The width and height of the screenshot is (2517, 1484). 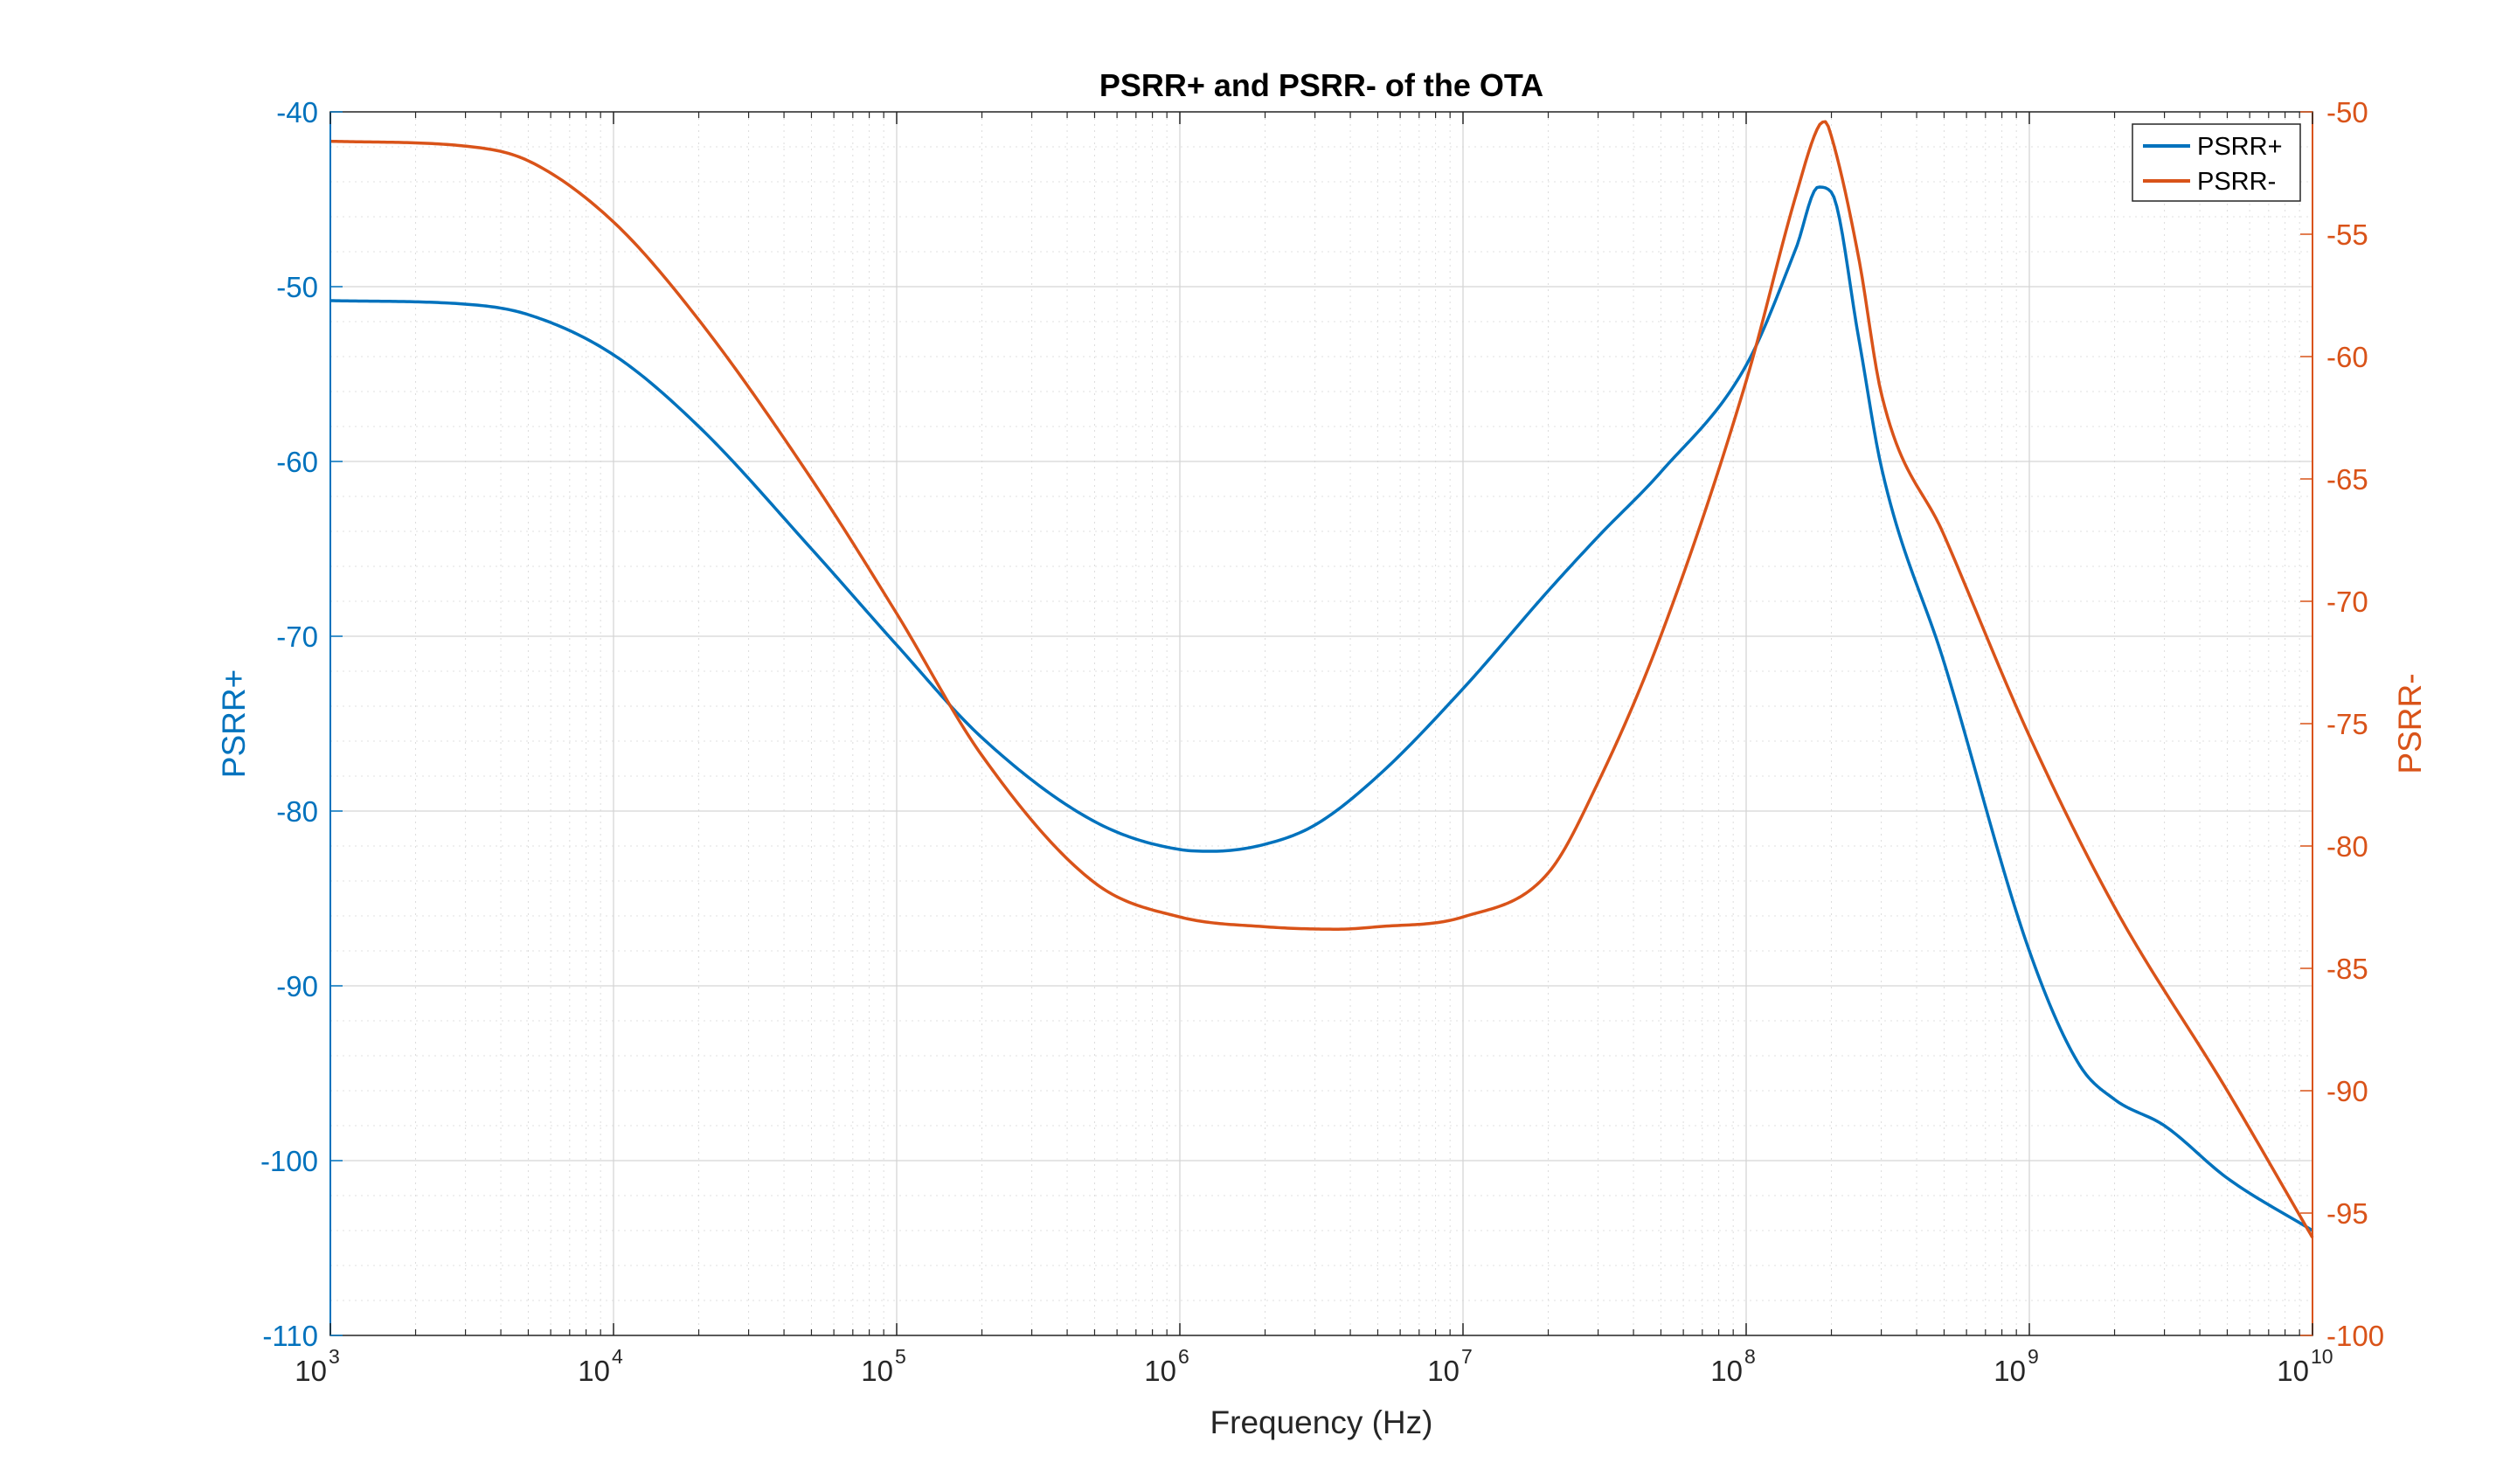 I want to click on right-y-tick-label: -65, so click(x=2347, y=479).